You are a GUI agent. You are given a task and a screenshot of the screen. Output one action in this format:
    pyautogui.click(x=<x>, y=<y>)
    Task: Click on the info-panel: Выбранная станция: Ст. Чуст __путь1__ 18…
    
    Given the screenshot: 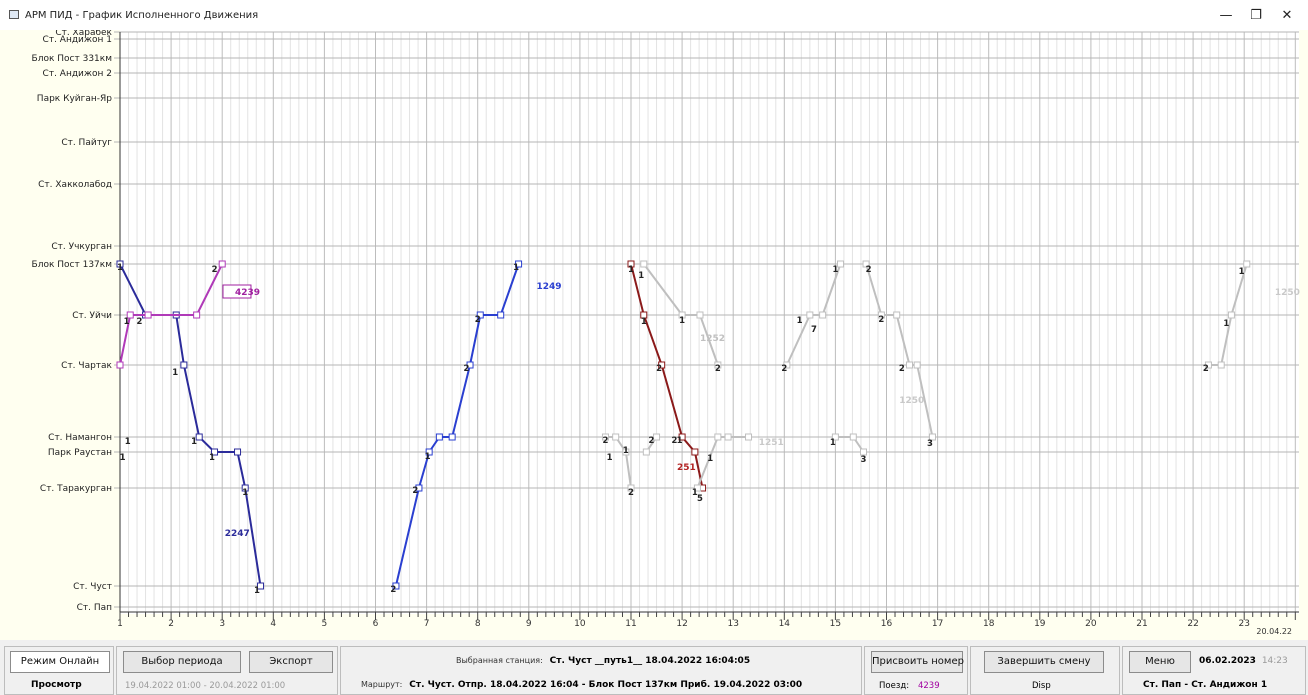 What is the action you would take?
    pyautogui.click(x=601, y=670)
    